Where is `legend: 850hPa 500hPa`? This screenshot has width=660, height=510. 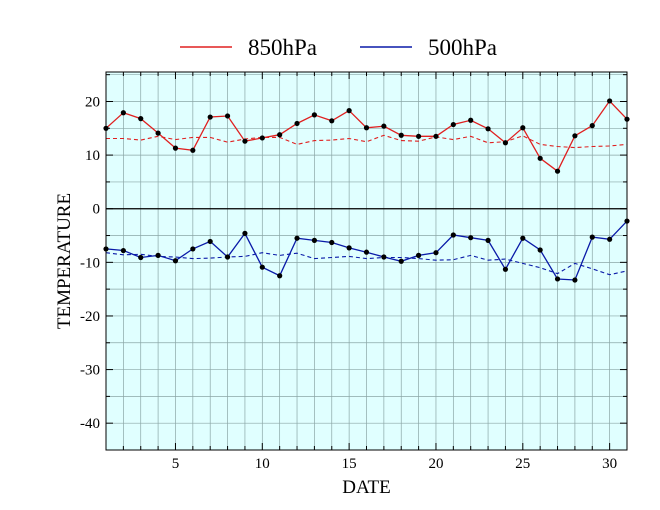 legend: 850hPa 500hPa is located at coordinates (338, 47).